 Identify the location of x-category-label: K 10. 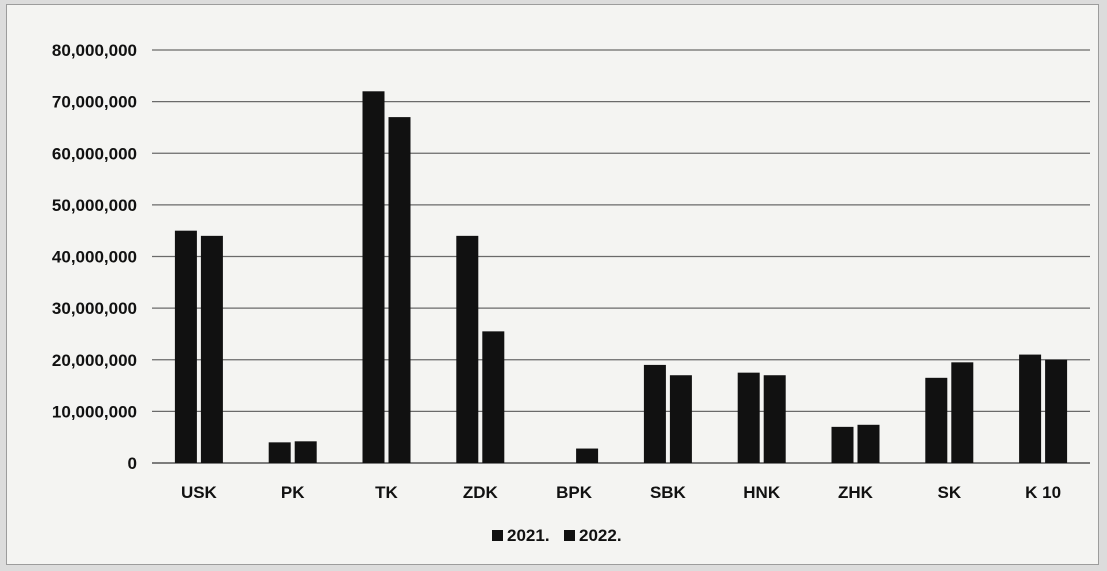
(1043, 492).